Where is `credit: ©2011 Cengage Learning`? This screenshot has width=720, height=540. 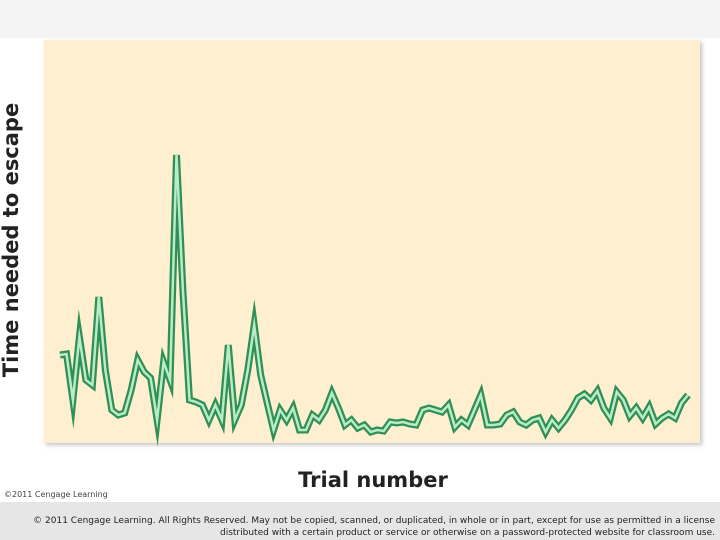
credit: ©2011 Cengage Learning is located at coordinates (56, 494).